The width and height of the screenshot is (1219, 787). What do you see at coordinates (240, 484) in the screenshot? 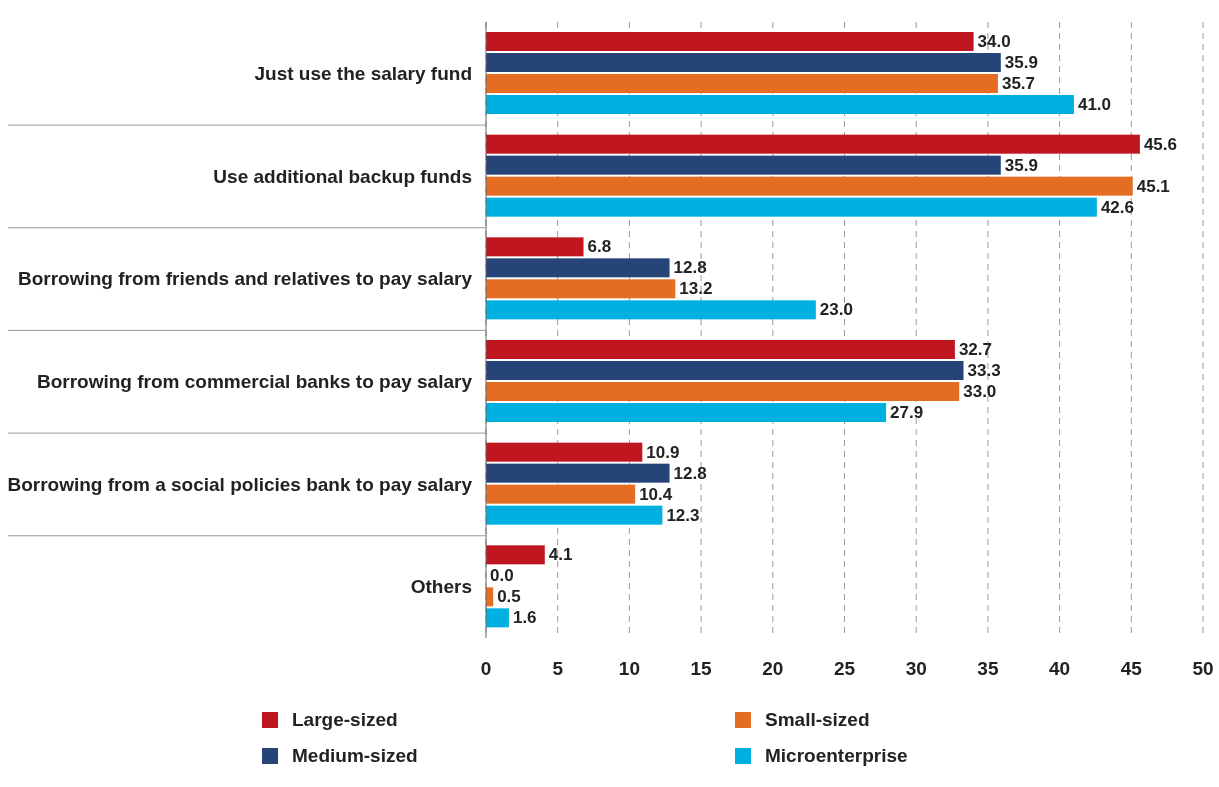
I see `y-tick-label: Borrowing from a social policies bank to pay salary` at bounding box center [240, 484].